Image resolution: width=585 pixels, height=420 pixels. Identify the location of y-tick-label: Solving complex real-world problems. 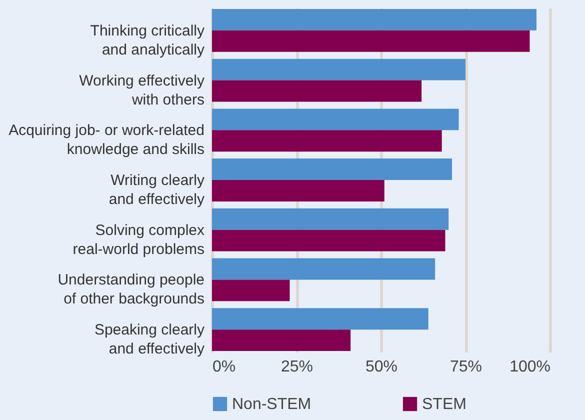
(138, 240).